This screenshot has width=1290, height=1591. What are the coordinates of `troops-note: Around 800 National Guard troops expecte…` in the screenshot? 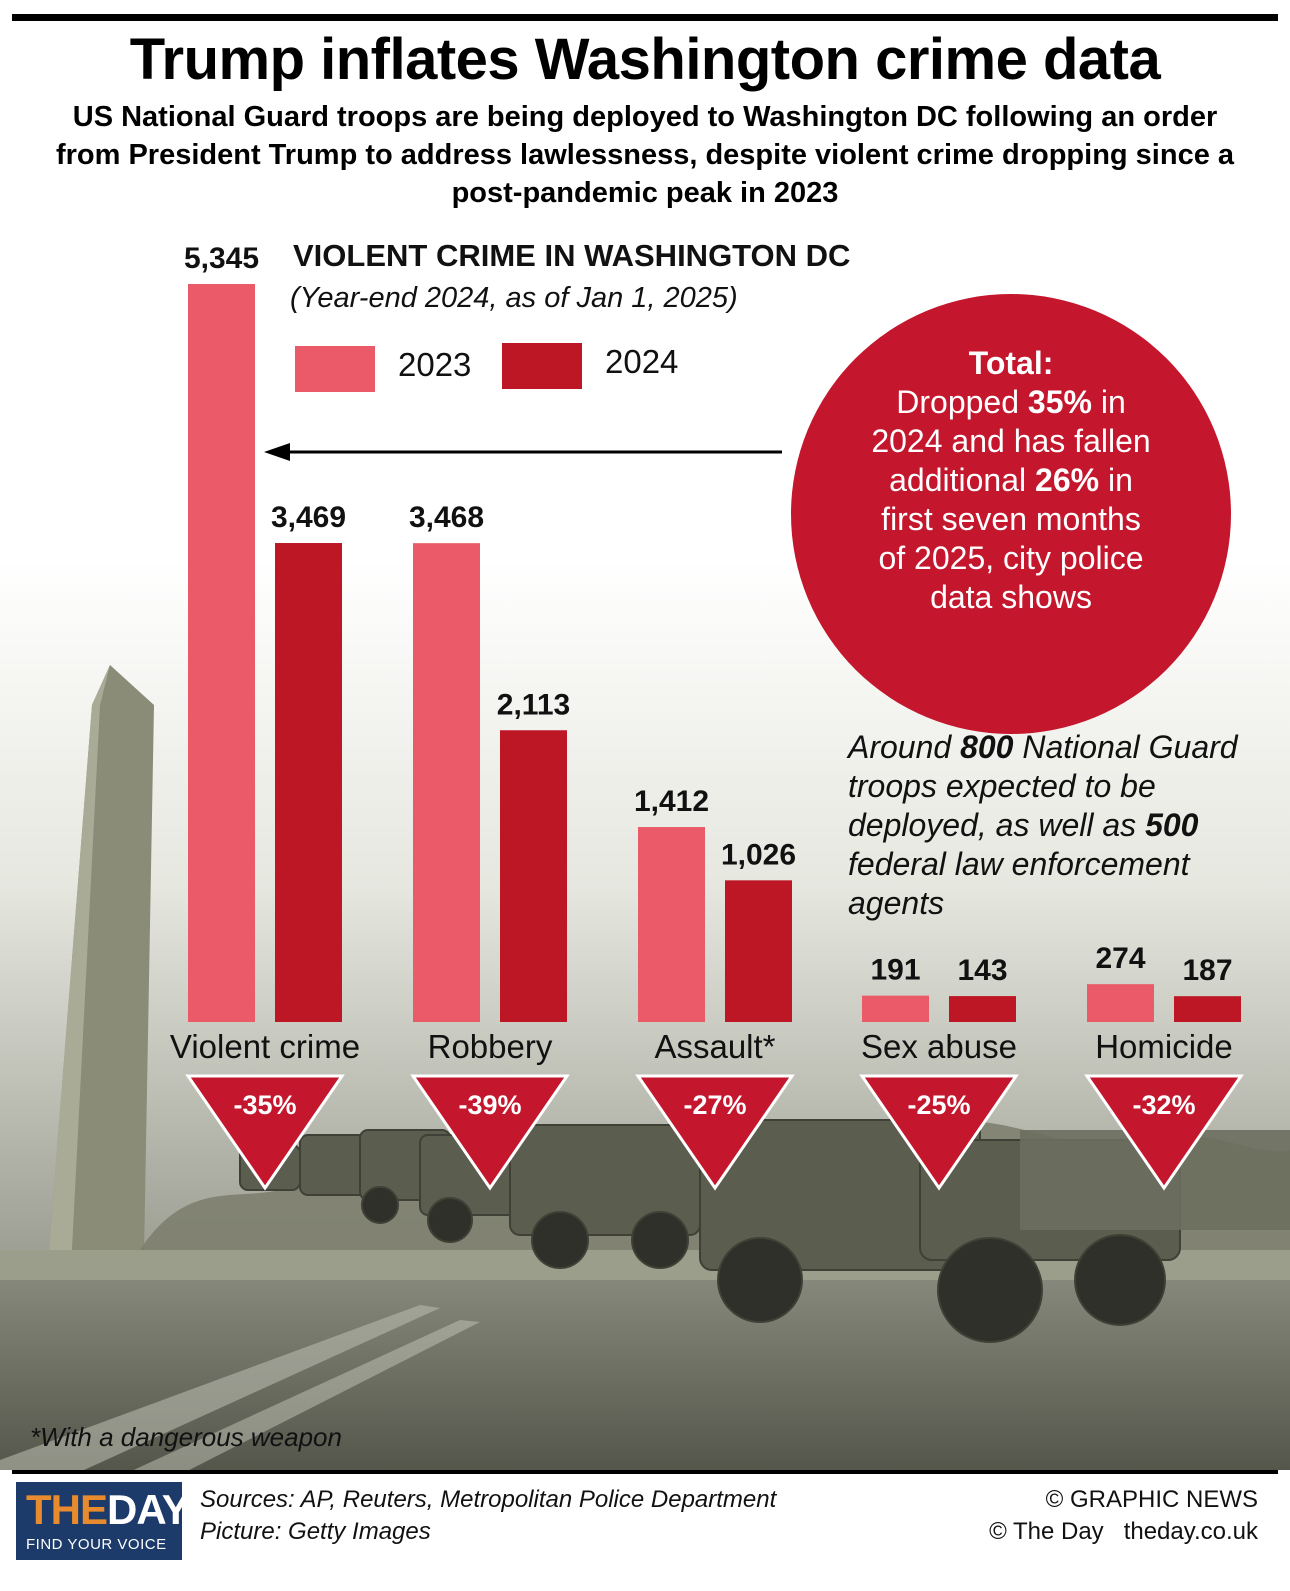 It's located at (1043, 825).